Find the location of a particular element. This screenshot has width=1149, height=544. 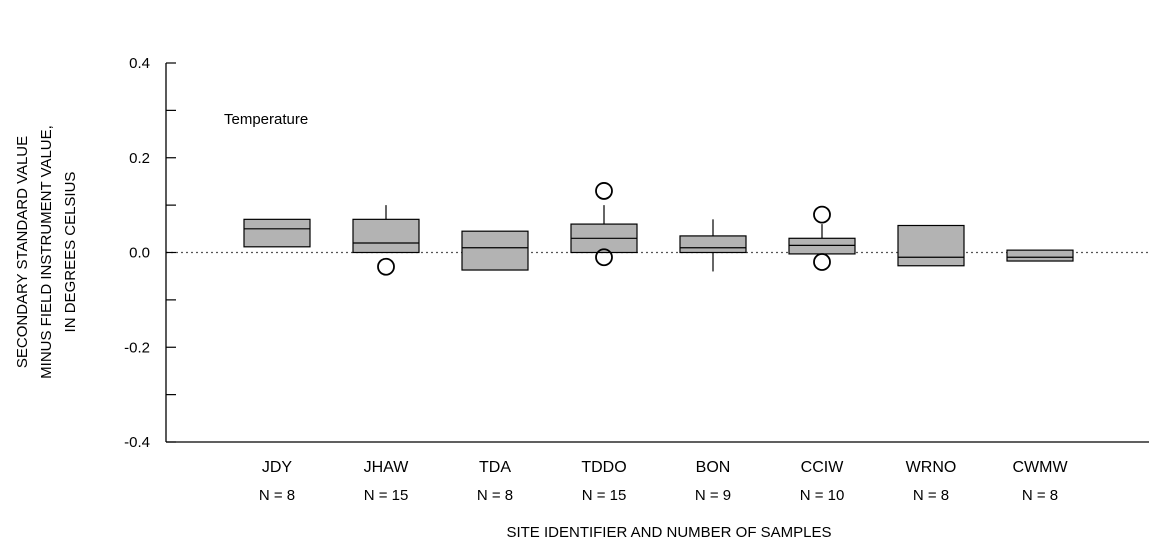

sample-count-label: N = 10 is located at coordinates (822, 495).